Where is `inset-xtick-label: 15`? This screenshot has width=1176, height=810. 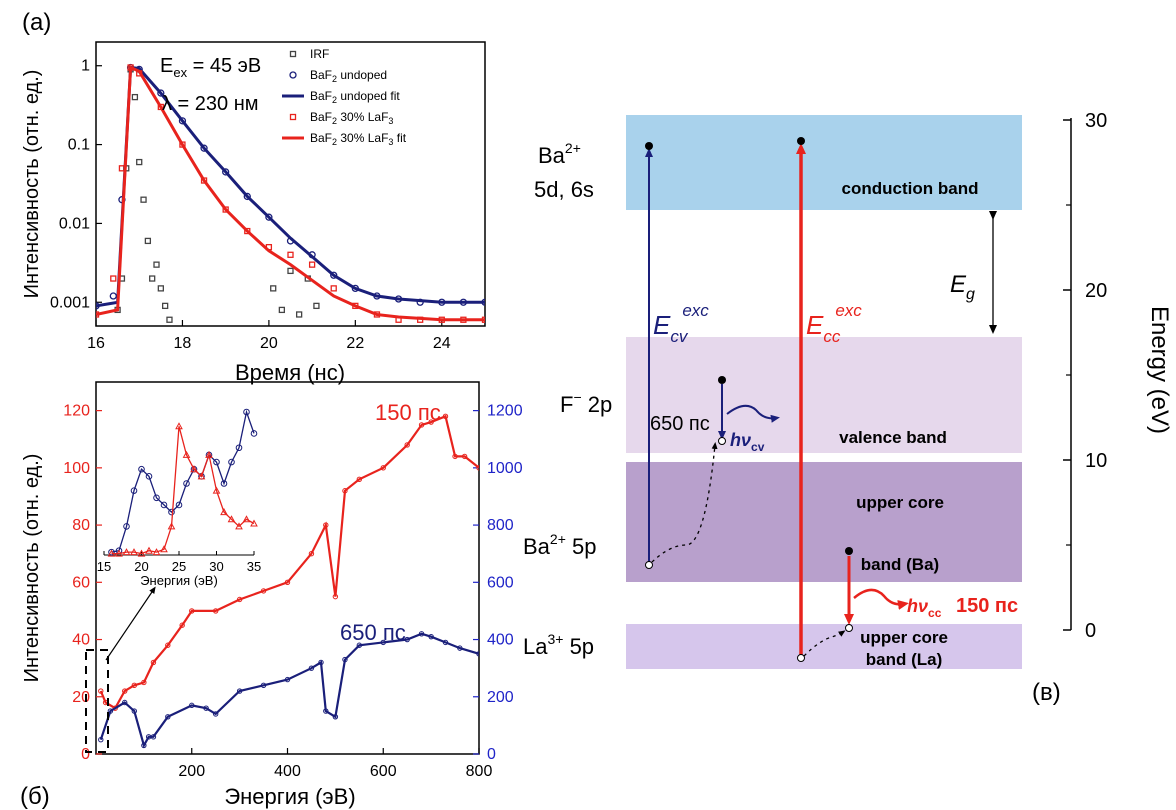 inset-xtick-label: 15 is located at coordinates (104, 566).